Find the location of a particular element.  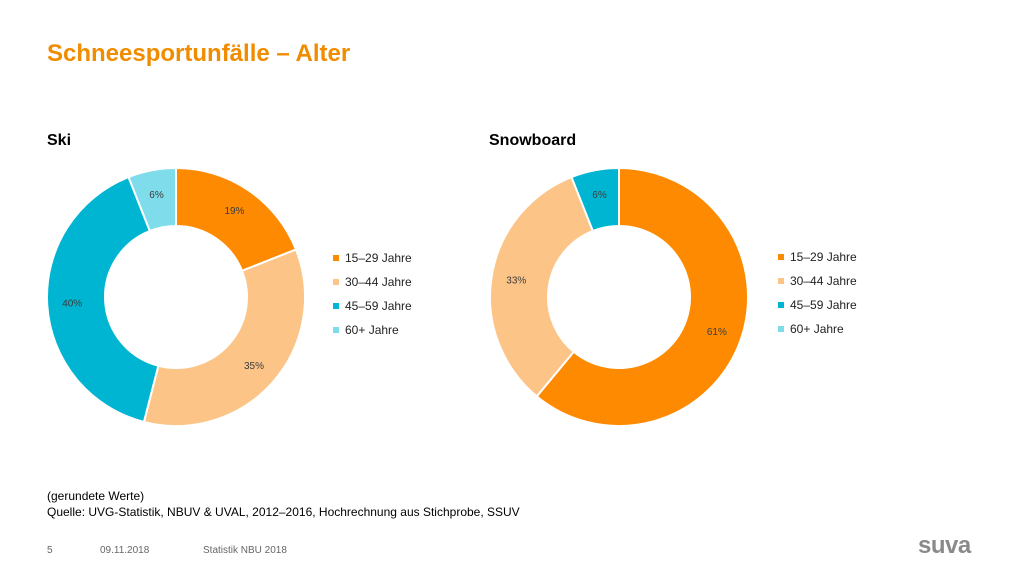

slice-value-label: 33% is located at coordinates (516, 281).